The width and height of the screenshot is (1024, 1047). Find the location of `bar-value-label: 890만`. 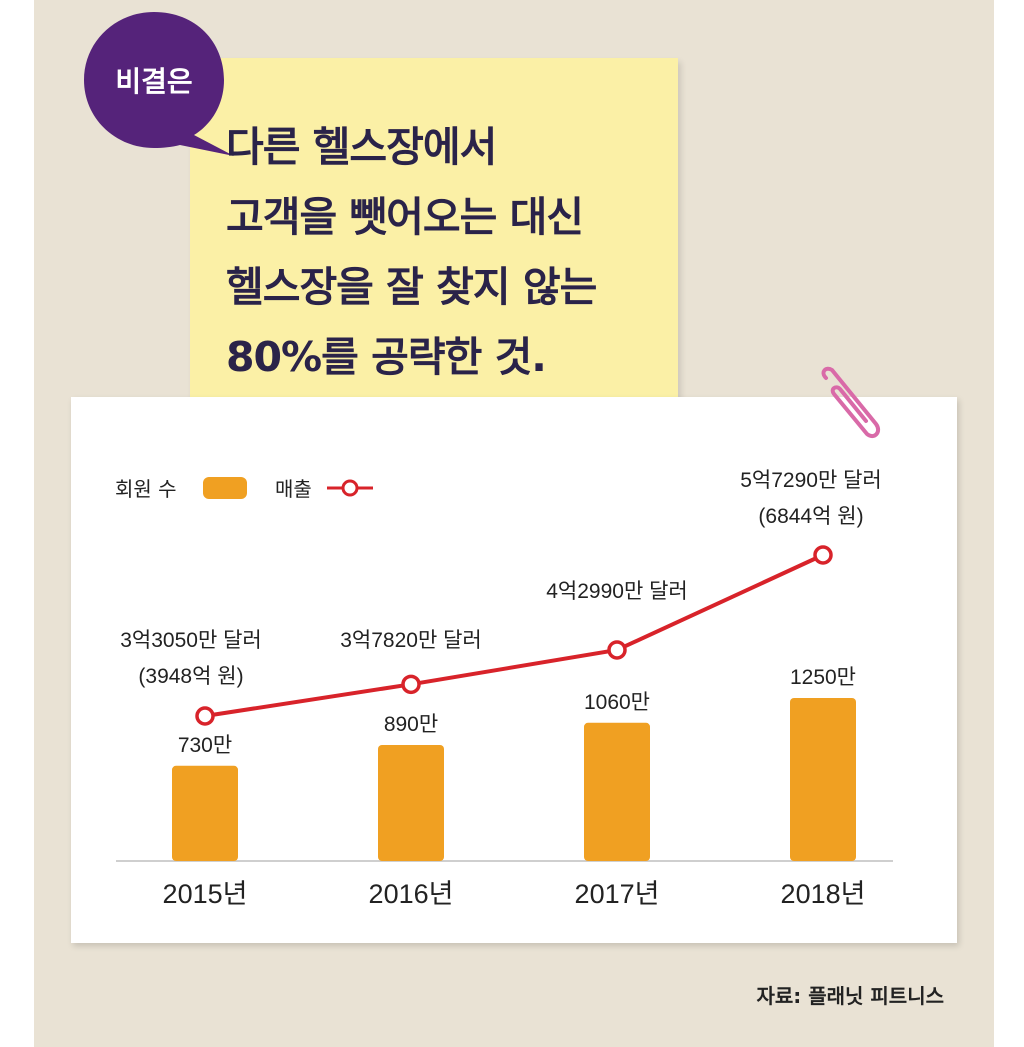

bar-value-label: 890만 is located at coordinates (411, 724).